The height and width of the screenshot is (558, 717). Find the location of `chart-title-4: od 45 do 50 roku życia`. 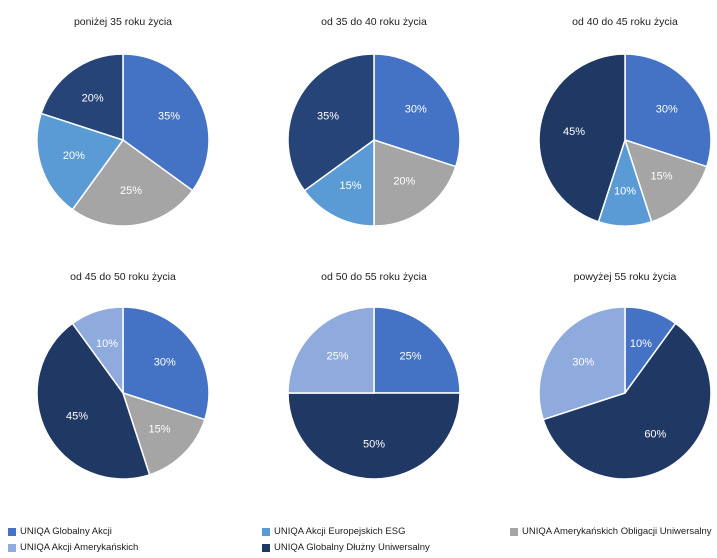

chart-title-4: od 45 do 50 roku życia is located at coordinates (123, 277).